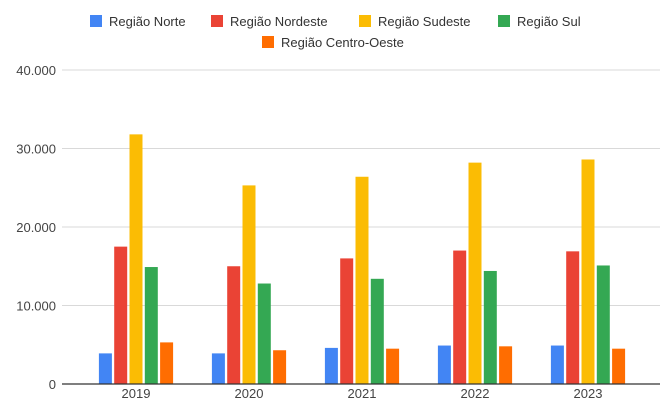  What do you see at coordinates (342, 42) in the screenshot?
I see `legend-label: Região Centro-Oeste` at bounding box center [342, 42].